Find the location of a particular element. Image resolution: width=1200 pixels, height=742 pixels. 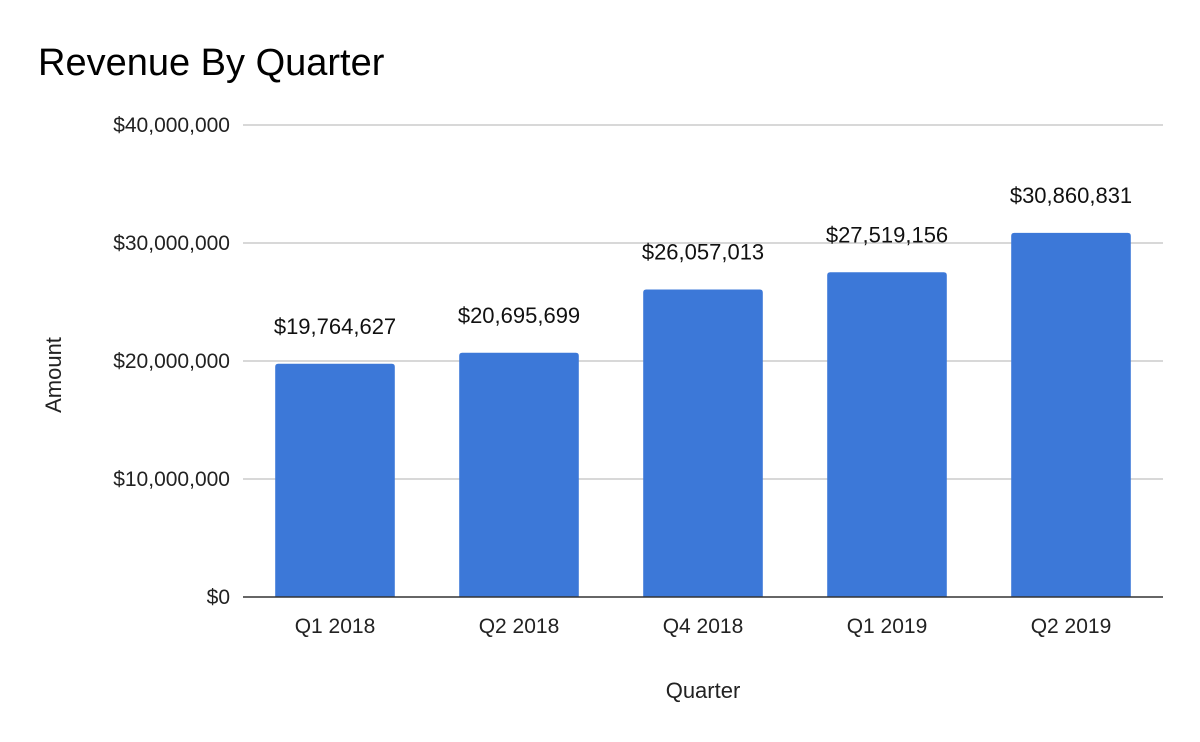

data-label: $20,695,699 is located at coordinates (519, 315).